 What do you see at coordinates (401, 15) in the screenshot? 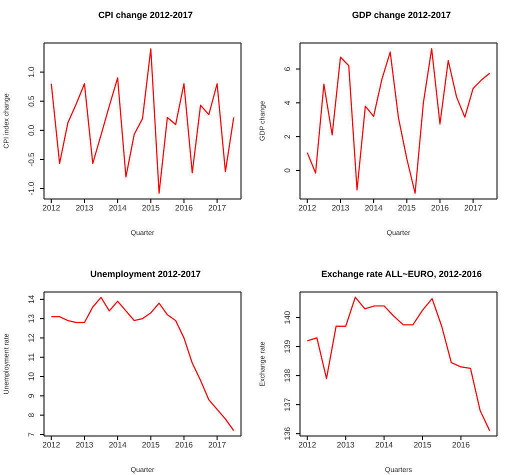
I see `chart-title: GDP change 2012-2017` at bounding box center [401, 15].